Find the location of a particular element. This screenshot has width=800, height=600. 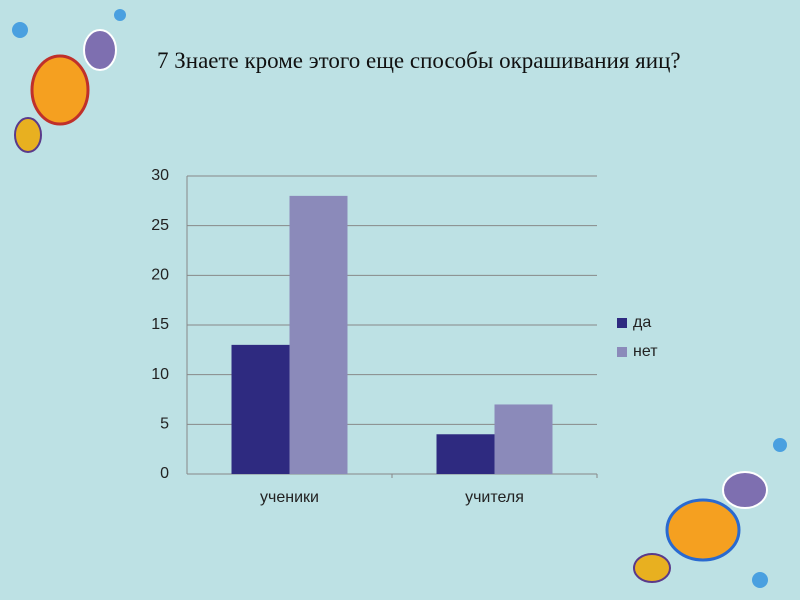

x-tick-label: ученики is located at coordinates (289, 497).